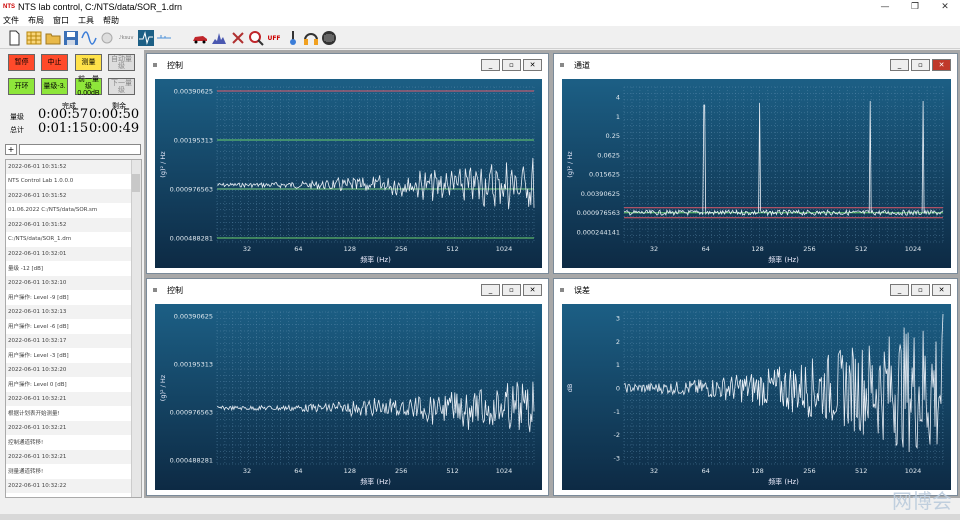 This screenshot has height=520, width=960. What do you see at coordinates (88, 86) in the screenshot?
I see `prev-level-button: 前一量级 0.00dB` at bounding box center [88, 86].